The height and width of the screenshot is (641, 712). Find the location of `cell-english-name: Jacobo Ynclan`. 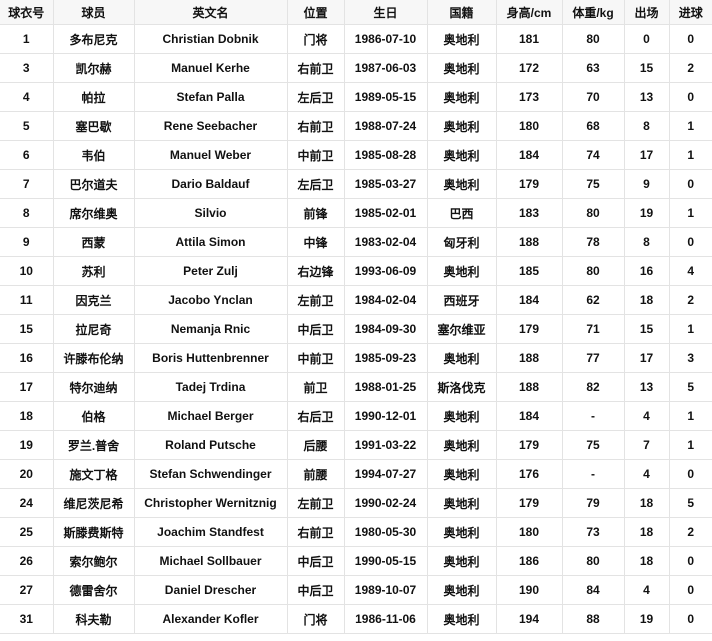

cell-english-name: Jacobo Ynclan is located at coordinates (210, 300).